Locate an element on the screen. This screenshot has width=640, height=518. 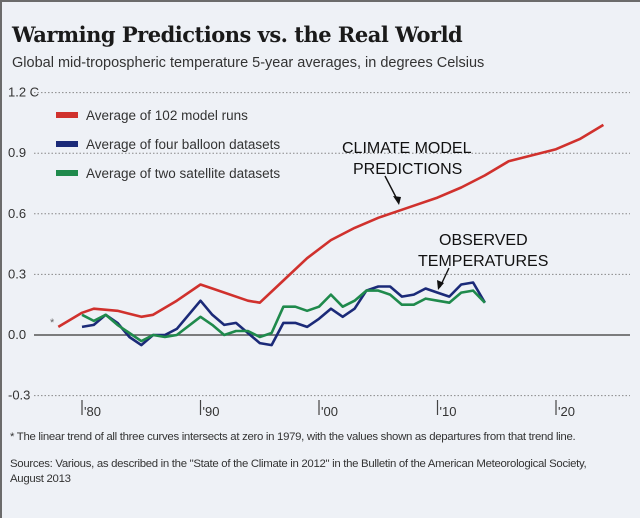
asterisk-marker: * is located at coordinates (52, 323).